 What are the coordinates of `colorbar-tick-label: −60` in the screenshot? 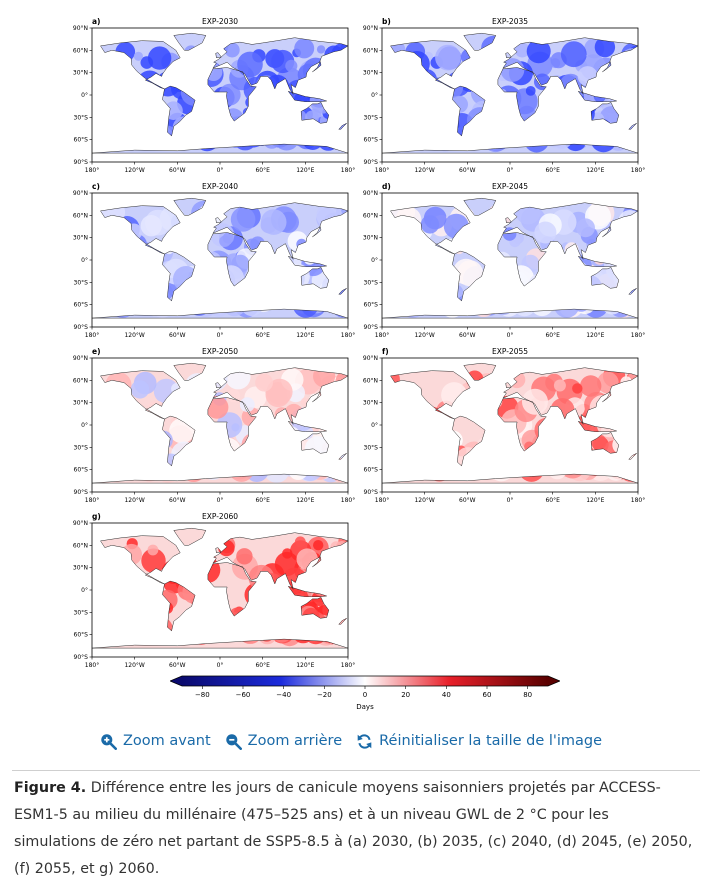 It's located at (243, 695).